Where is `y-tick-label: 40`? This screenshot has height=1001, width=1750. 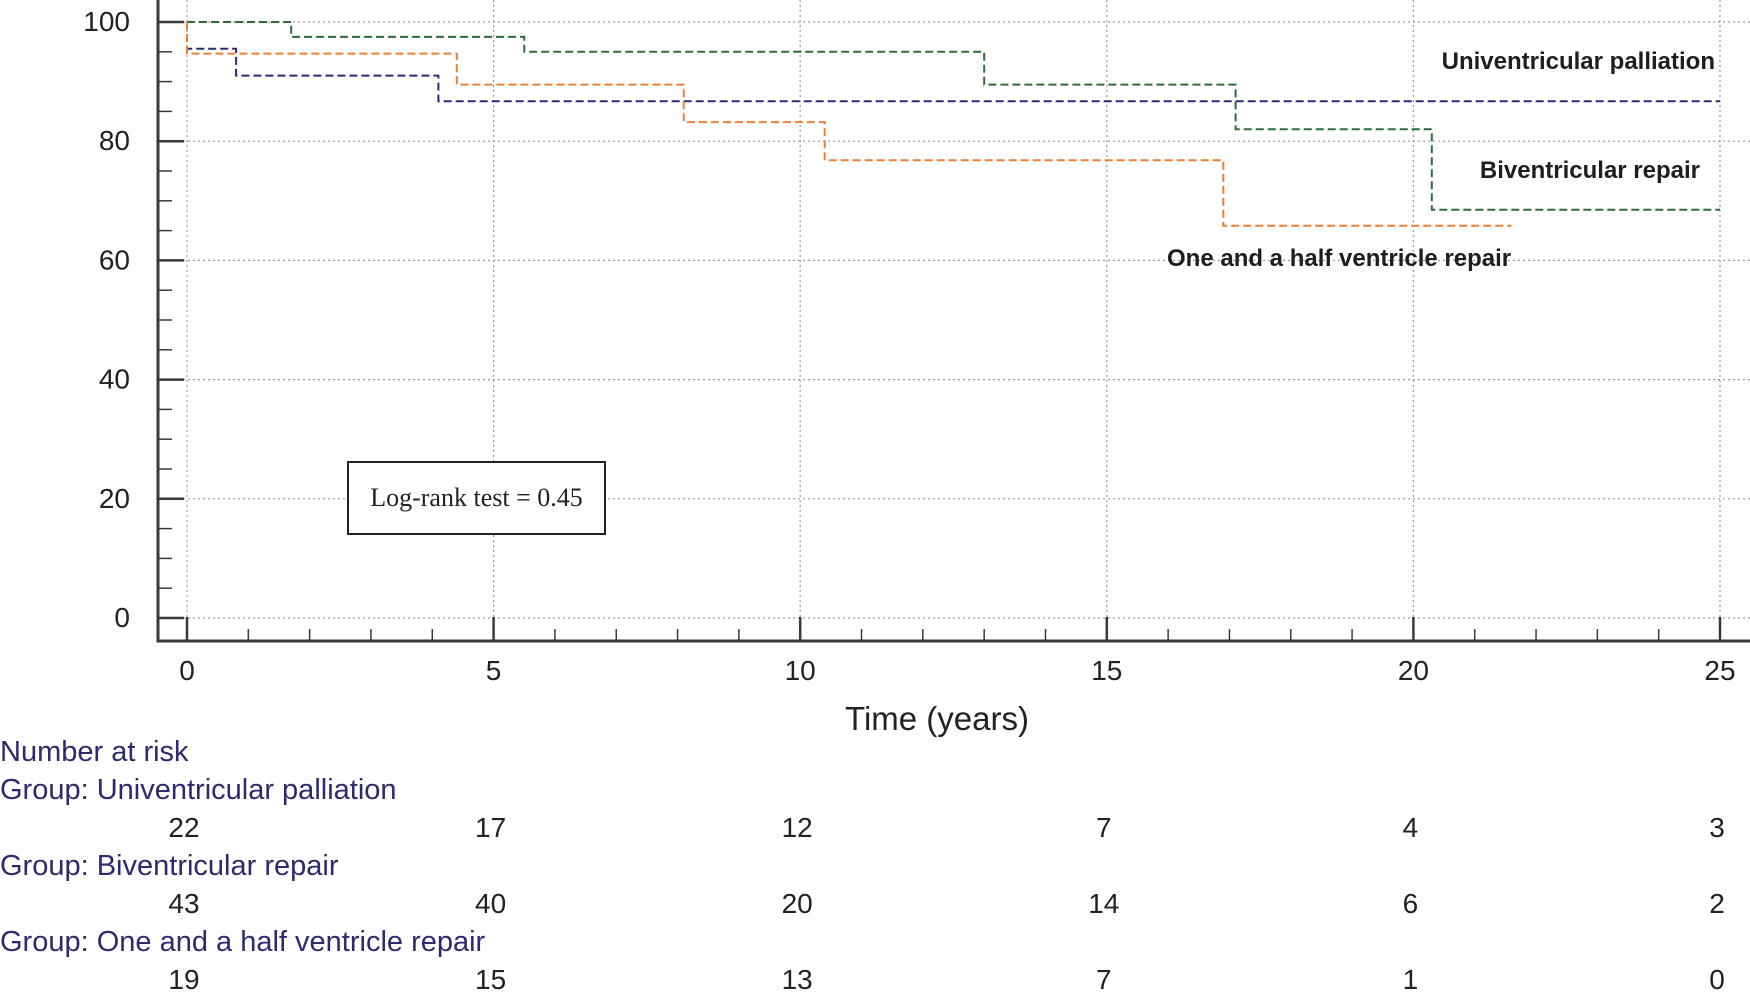
y-tick-label: 40 is located at coordinates (114, 379).